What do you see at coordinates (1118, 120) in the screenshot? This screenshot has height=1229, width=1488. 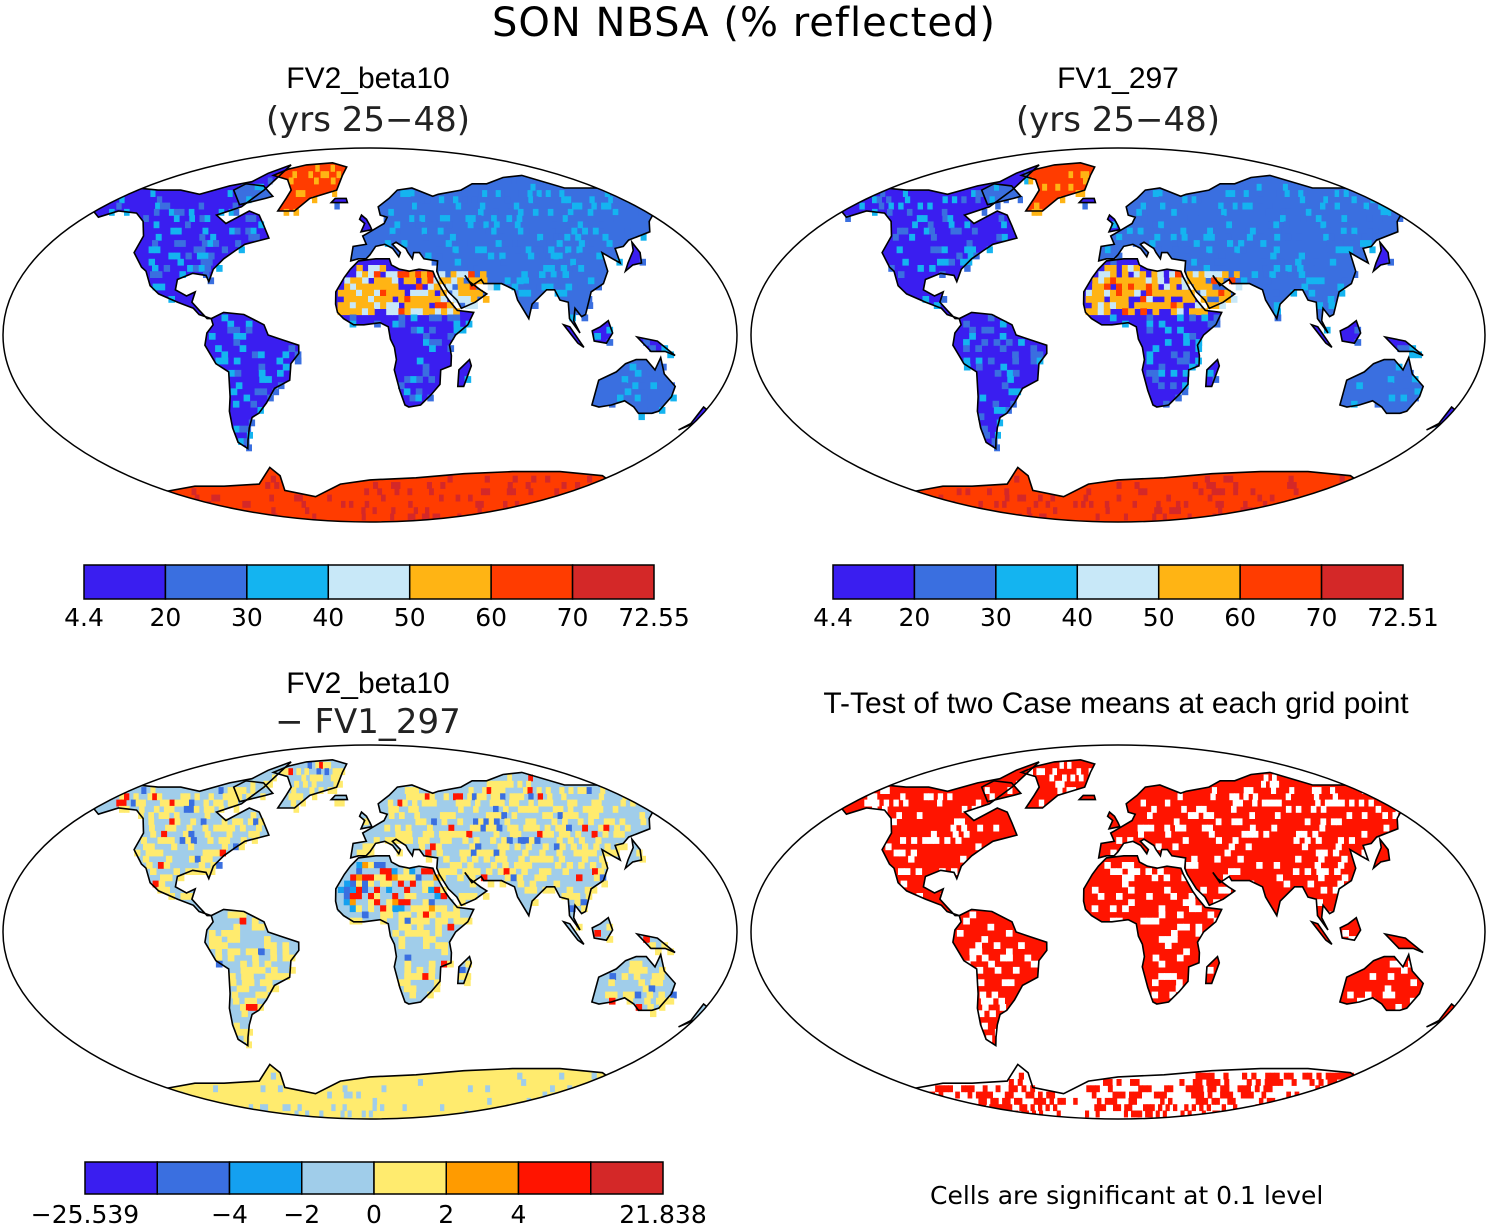 I see `panel-subtitle-fv1: (yrs 25−48)` at bounding box center [1118, 120].